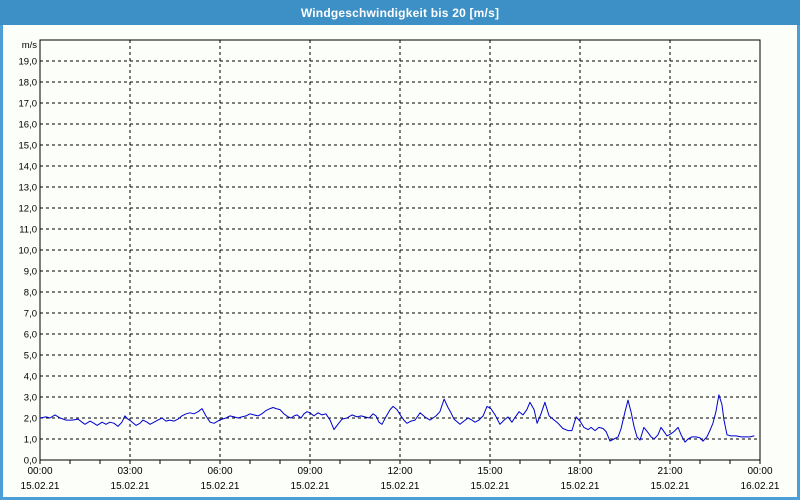 The height and width of the screenshot is (500, 800). What do you see at coordinates (30, 377) in the screenshot?
I see `y-tick-label: 4,0` at bounding box center [30, 377].